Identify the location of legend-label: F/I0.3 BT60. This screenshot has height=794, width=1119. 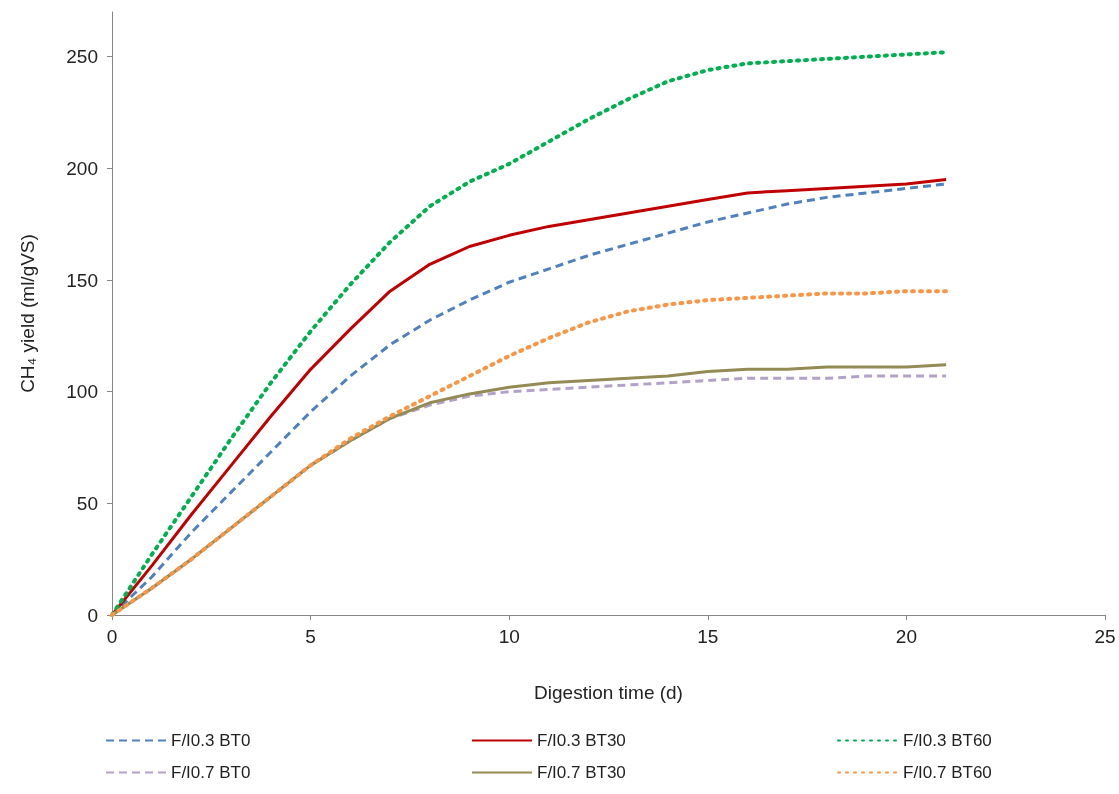
(947, 740).